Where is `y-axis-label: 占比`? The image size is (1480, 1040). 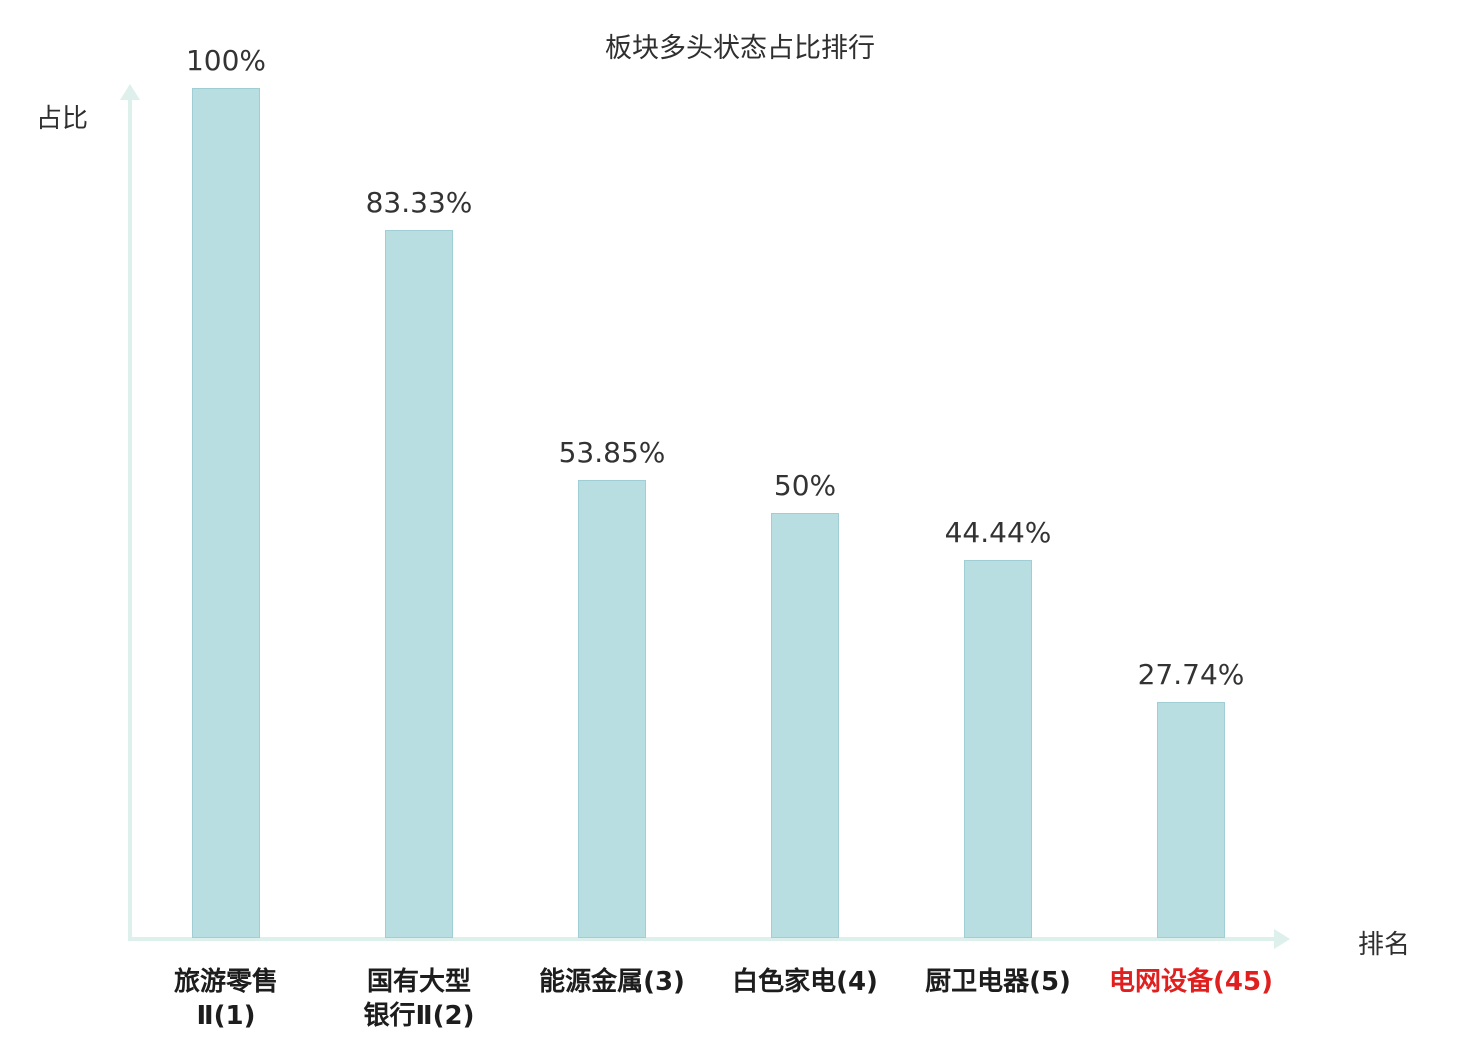 y-axis-label: 占比 is located at coordinates (62, 119).